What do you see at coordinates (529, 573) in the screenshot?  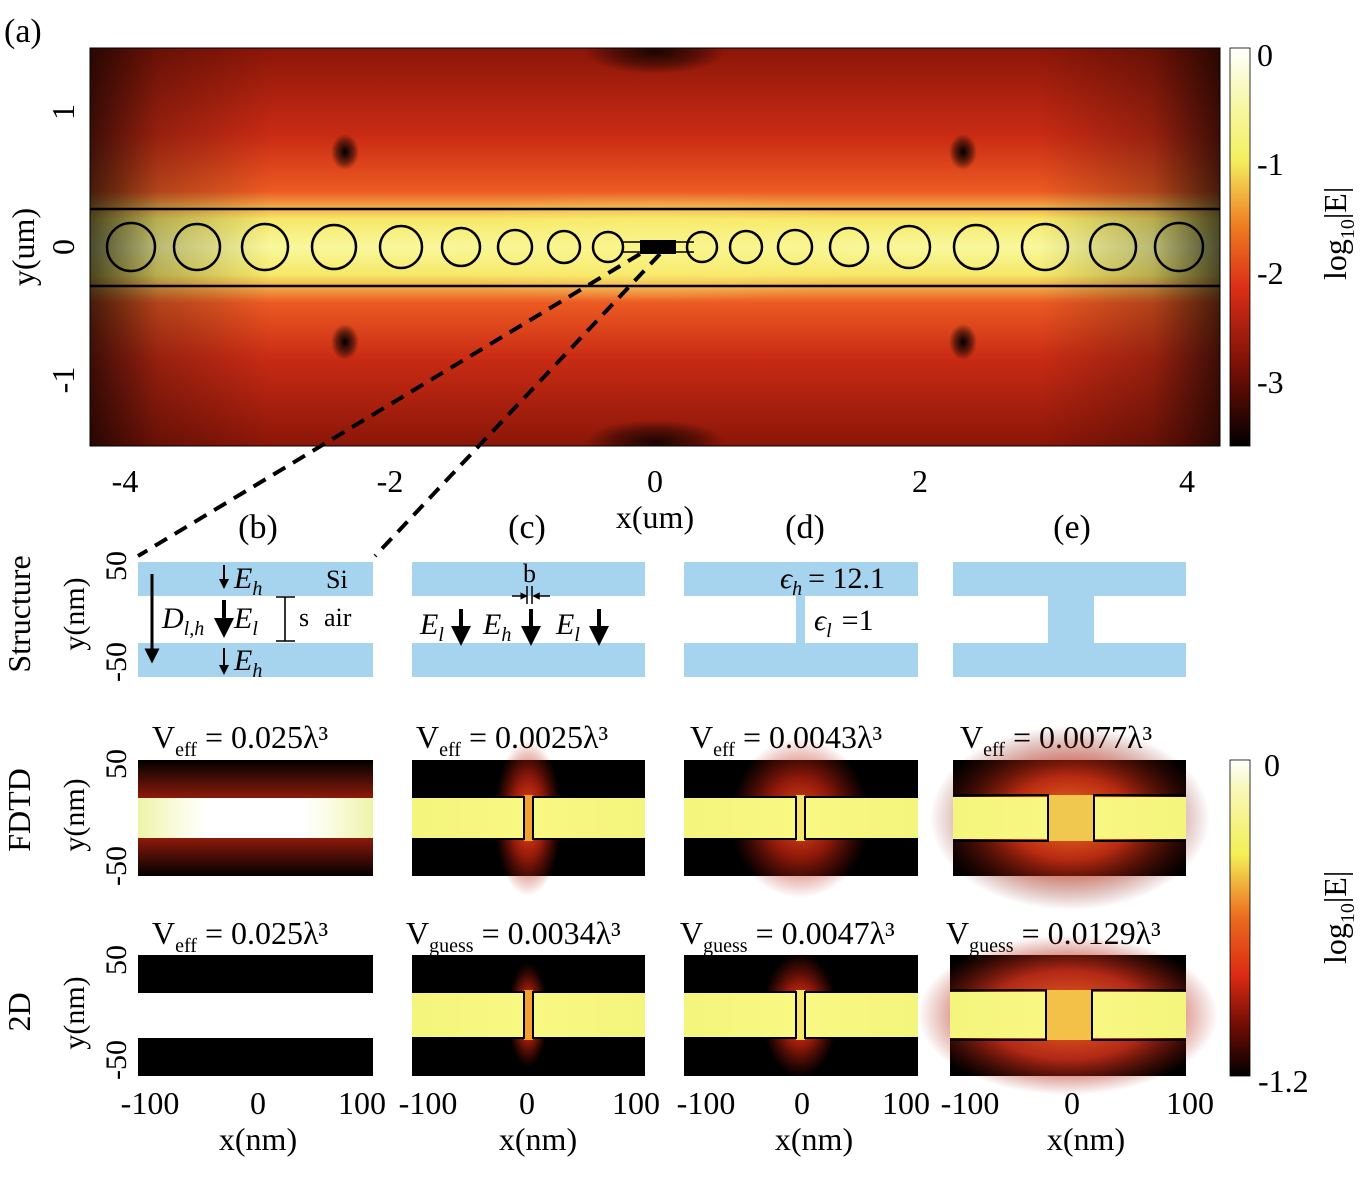 I see `svg-text: b` at bounding box center [529, 573].